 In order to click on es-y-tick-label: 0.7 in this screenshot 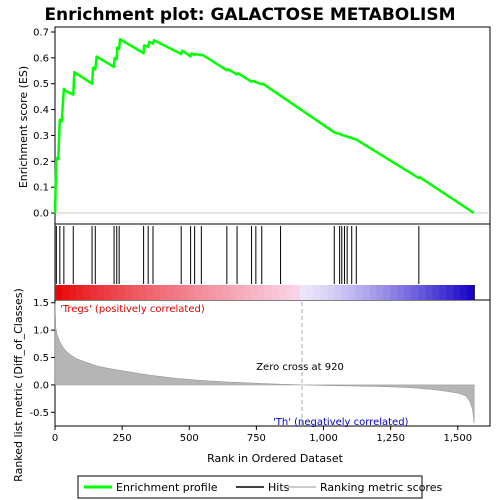, I will do `click(41, 33)`.